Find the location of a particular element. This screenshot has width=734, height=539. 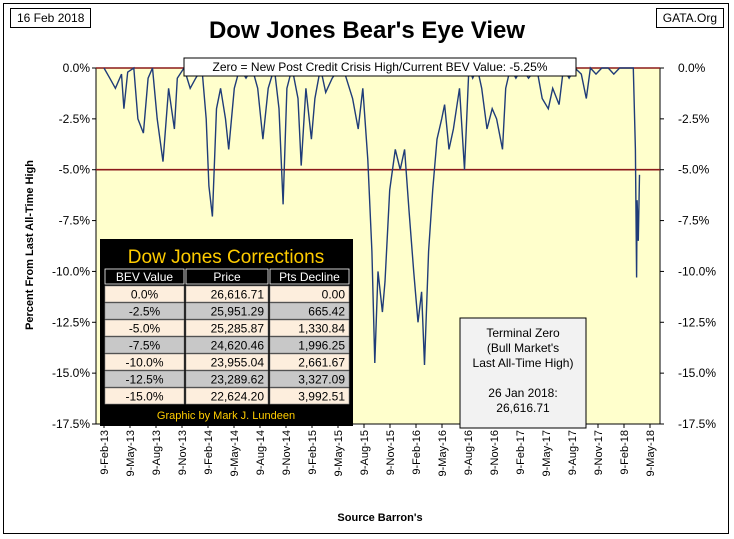

table-cell-value: -2.5% is located at coordinates (145, 312).